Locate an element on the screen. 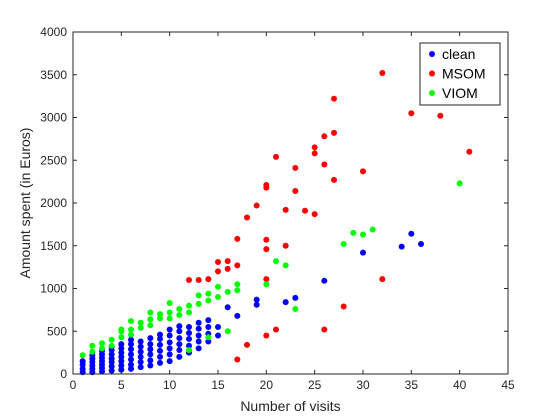  x-tick-label: 5 is located at coordinates (121, 385).